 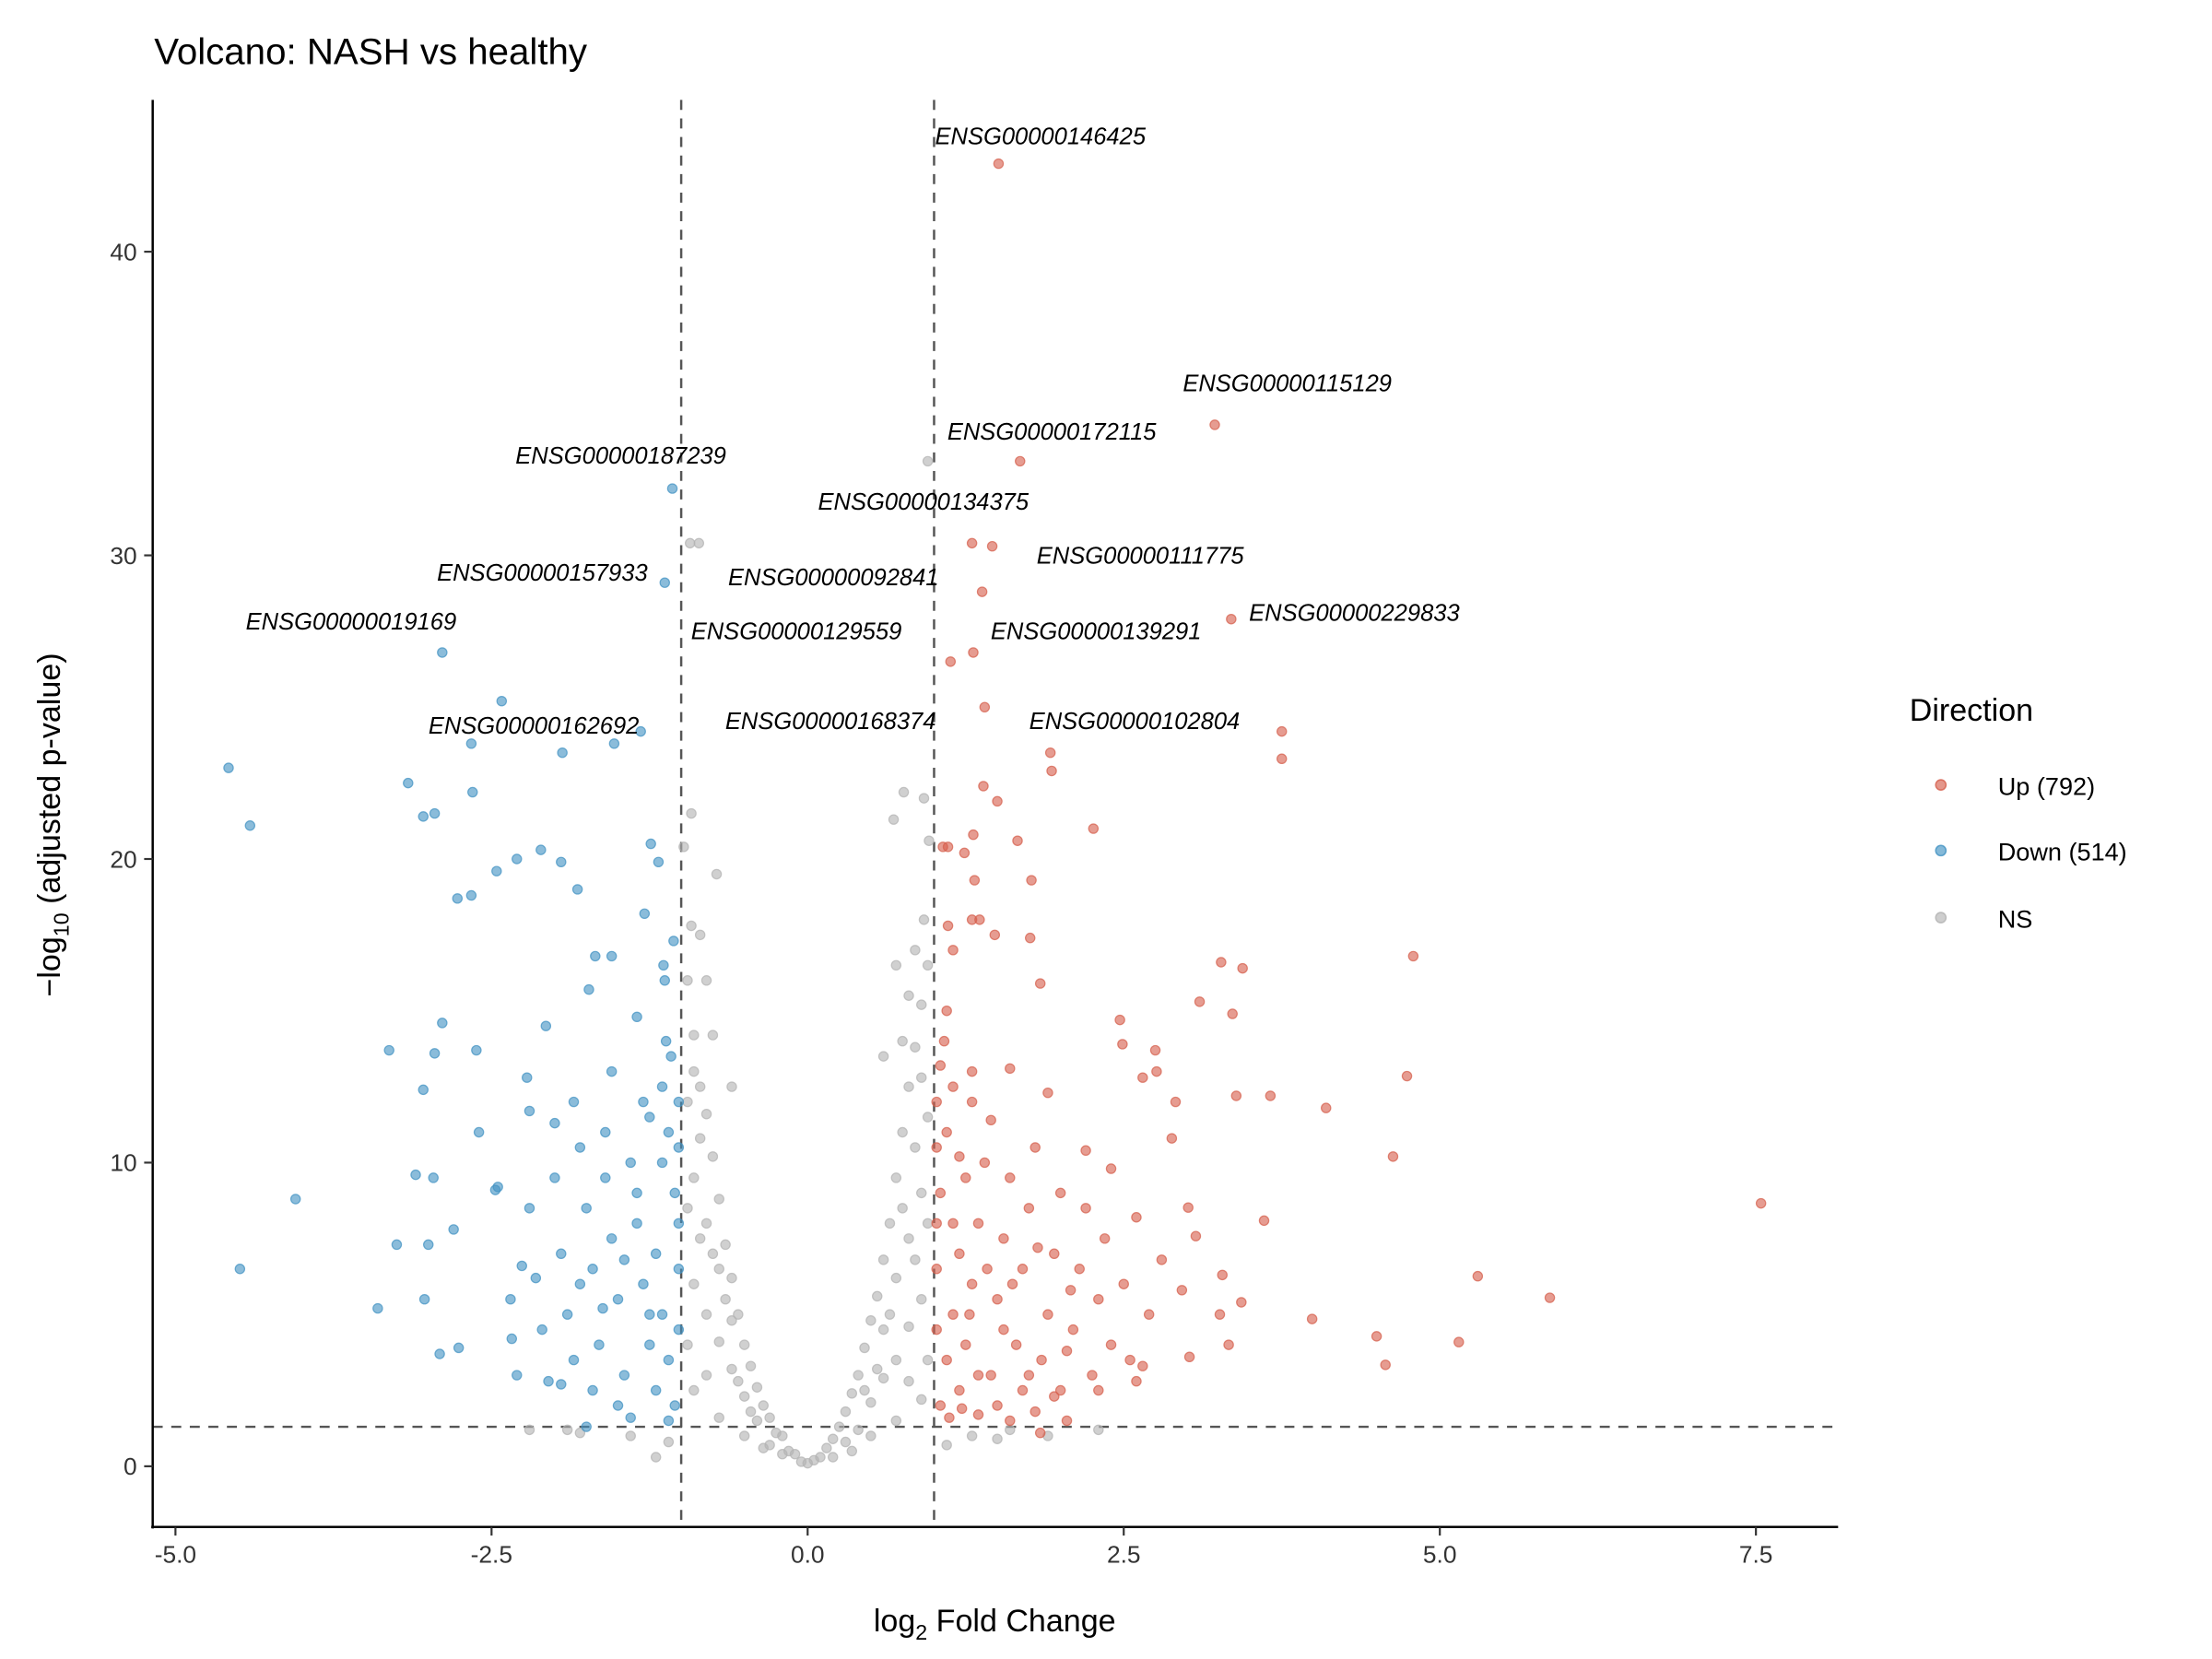 What do you see at coordinates (964, 1547) in the screenshot?
I see `x-axis-ticks: -5.0 -2.5 0.0 2.5 5.0 7.5` at bounding box center [964, 1547].